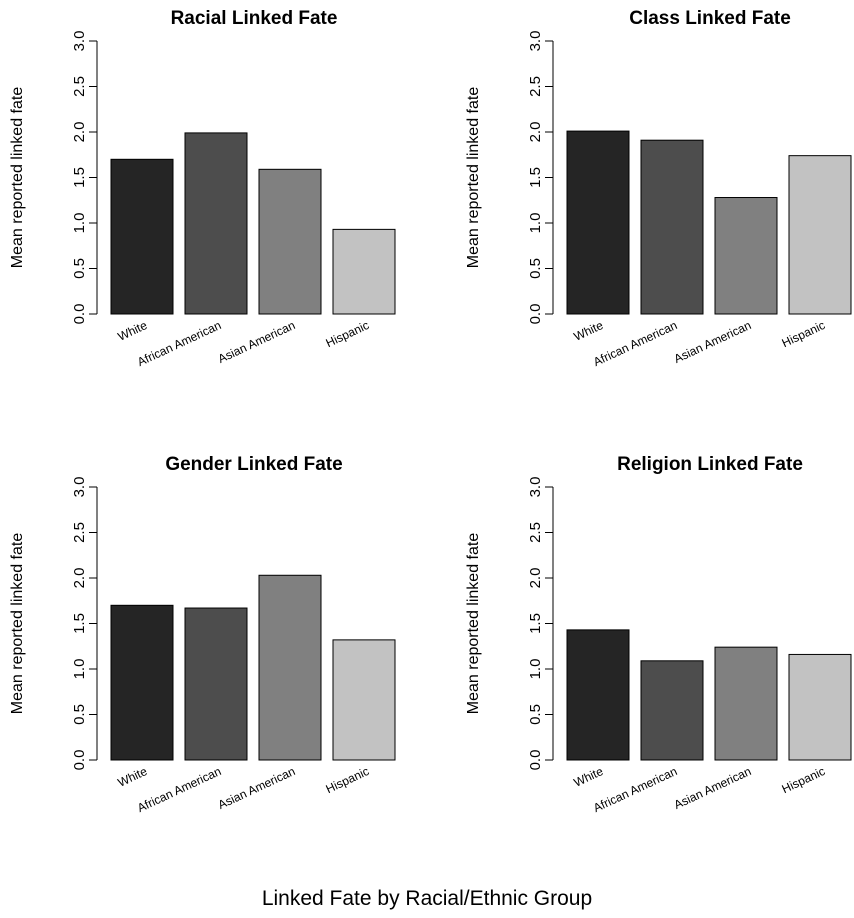 The height and width of the screenshot is (918, 854). Describe the element at coordinates (710, 18) in the screenshot. I see `panel-title: Class Linked Fate` at that location.